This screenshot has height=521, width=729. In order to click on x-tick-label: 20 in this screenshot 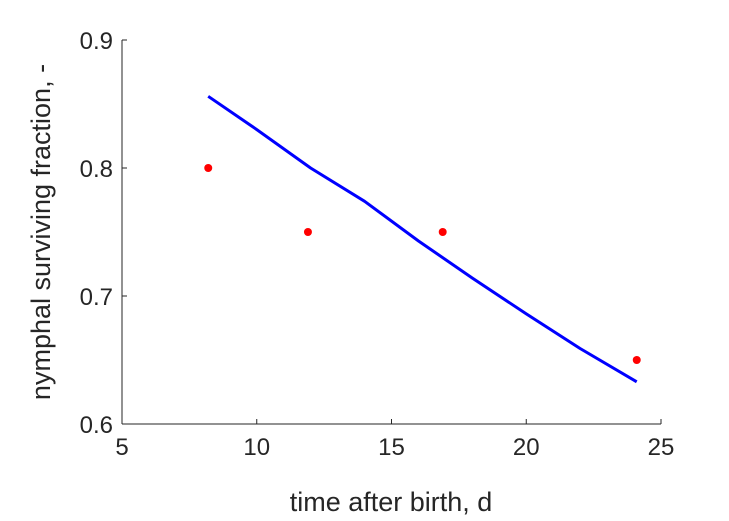, I will do `click(526, 447)`.